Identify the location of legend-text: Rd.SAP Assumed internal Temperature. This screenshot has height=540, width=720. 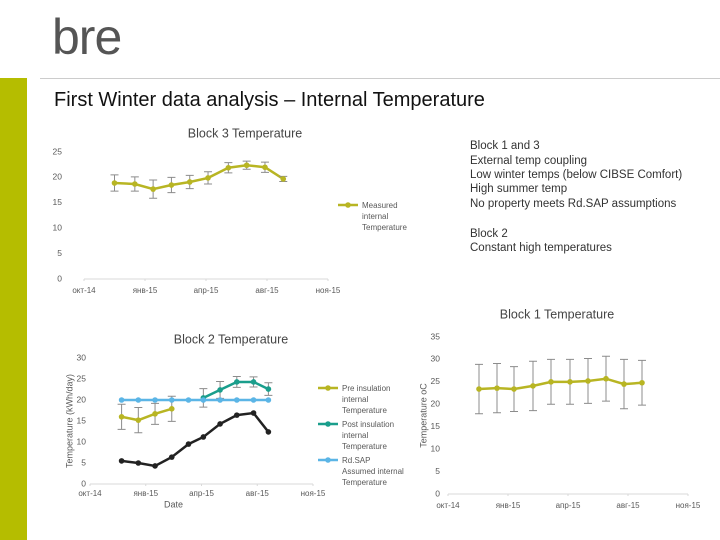
(373, 471).